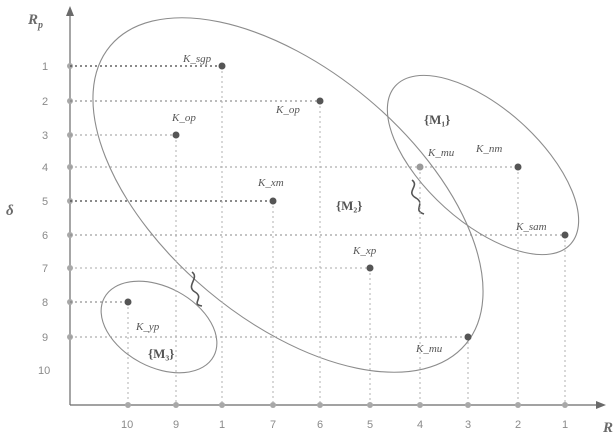 This screenshot has width=616, height=440. I want to click on y-tick-label: 10, so click(44, 371).